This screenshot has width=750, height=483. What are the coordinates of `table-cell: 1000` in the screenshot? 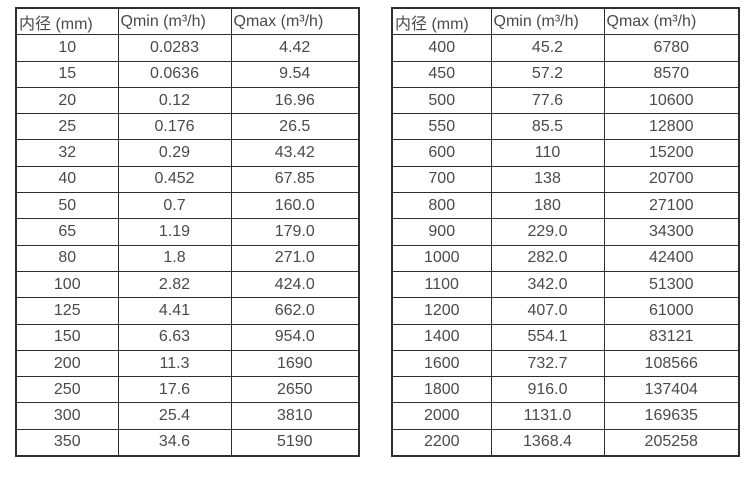 It's located at (441, 258).